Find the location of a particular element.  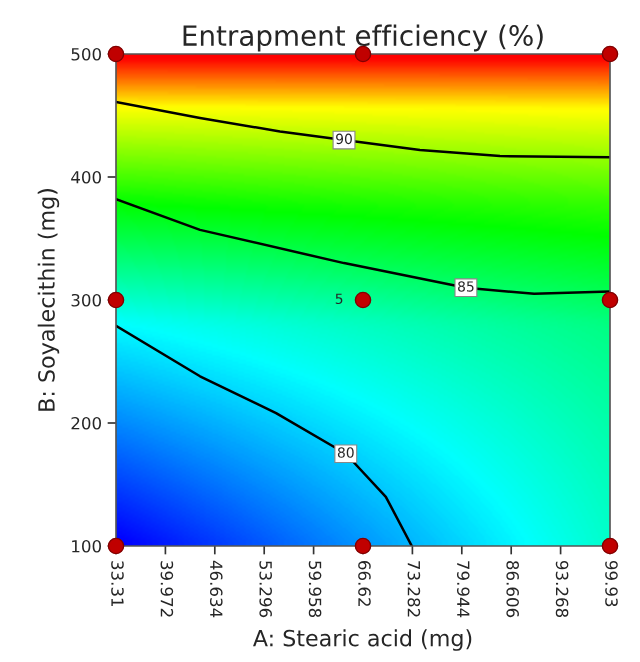

x-tick-label: 73.282 is located at coordinates (414, 589).